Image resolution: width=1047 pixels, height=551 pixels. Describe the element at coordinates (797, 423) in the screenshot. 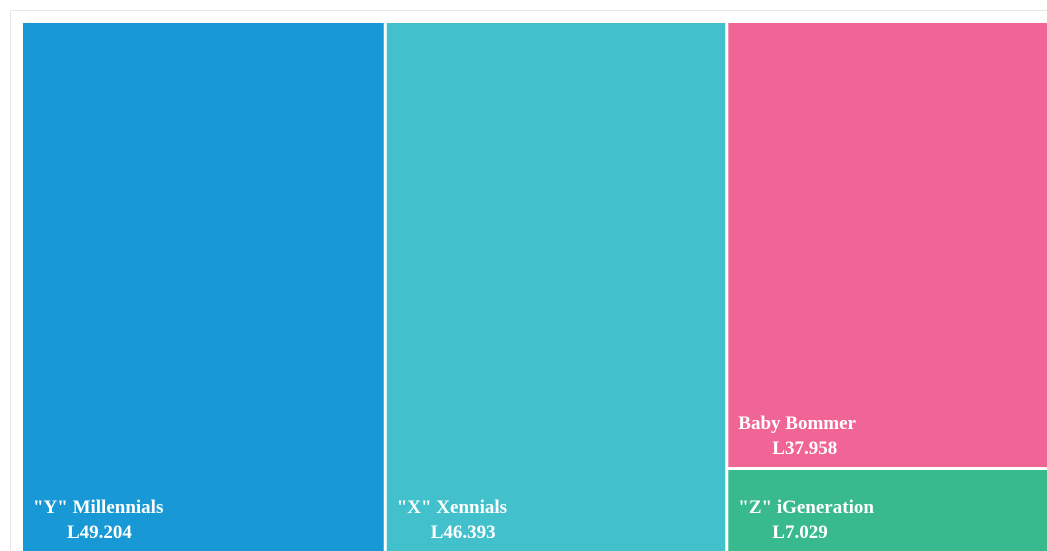

I see `tile-label-baby-bommer: Baby Bommer` at that location.